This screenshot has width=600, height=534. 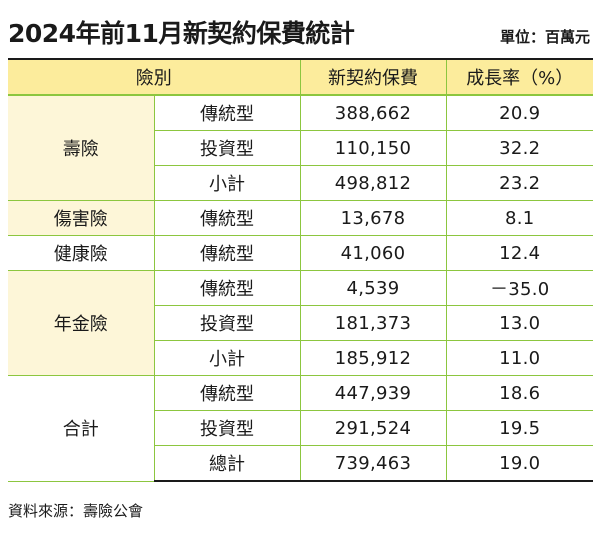 I want to click on growth-cell: 11.0, so click(x=519, y=358).